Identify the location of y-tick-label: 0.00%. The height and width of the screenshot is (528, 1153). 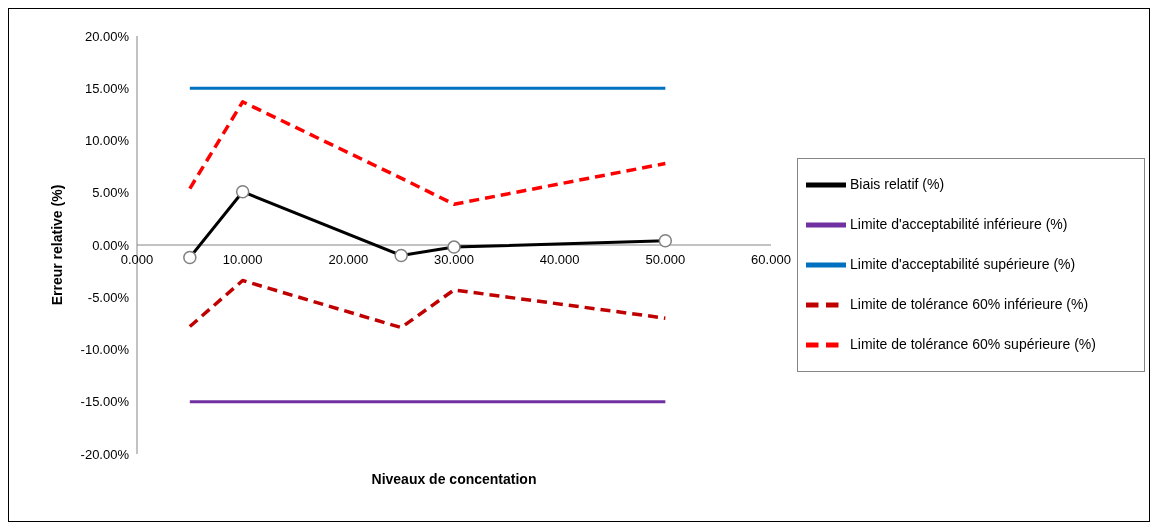
(111, 245).